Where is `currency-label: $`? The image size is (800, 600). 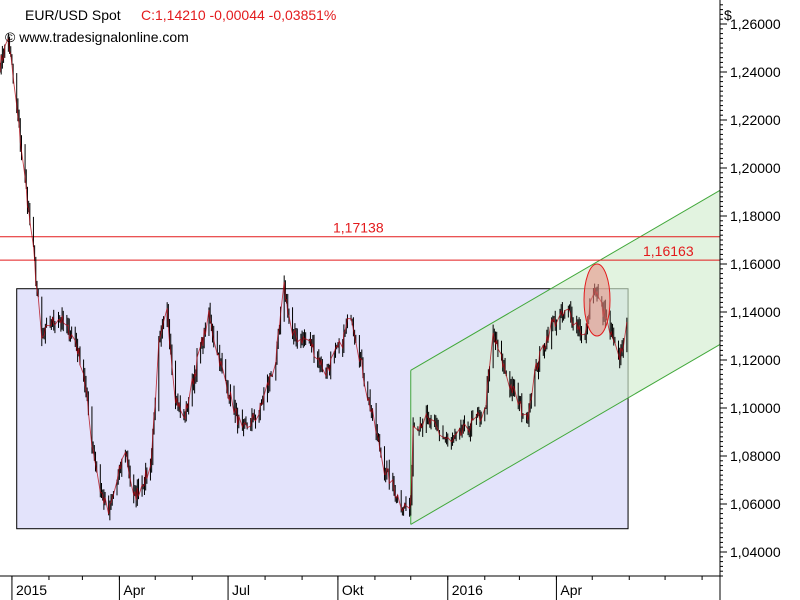 currency-label: $ is located at coordinates (728, 15).